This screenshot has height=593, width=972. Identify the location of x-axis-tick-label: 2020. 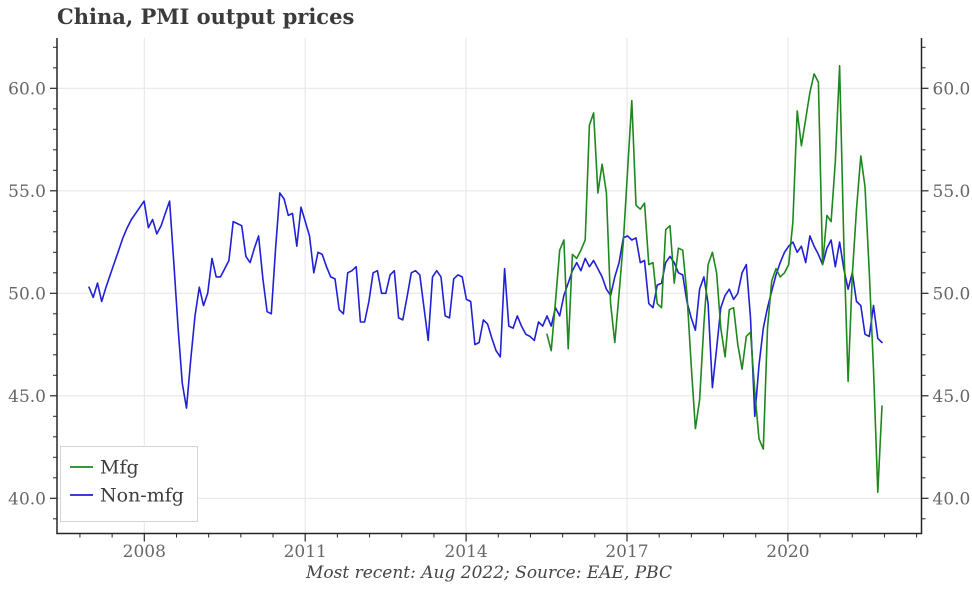
(787, 552).